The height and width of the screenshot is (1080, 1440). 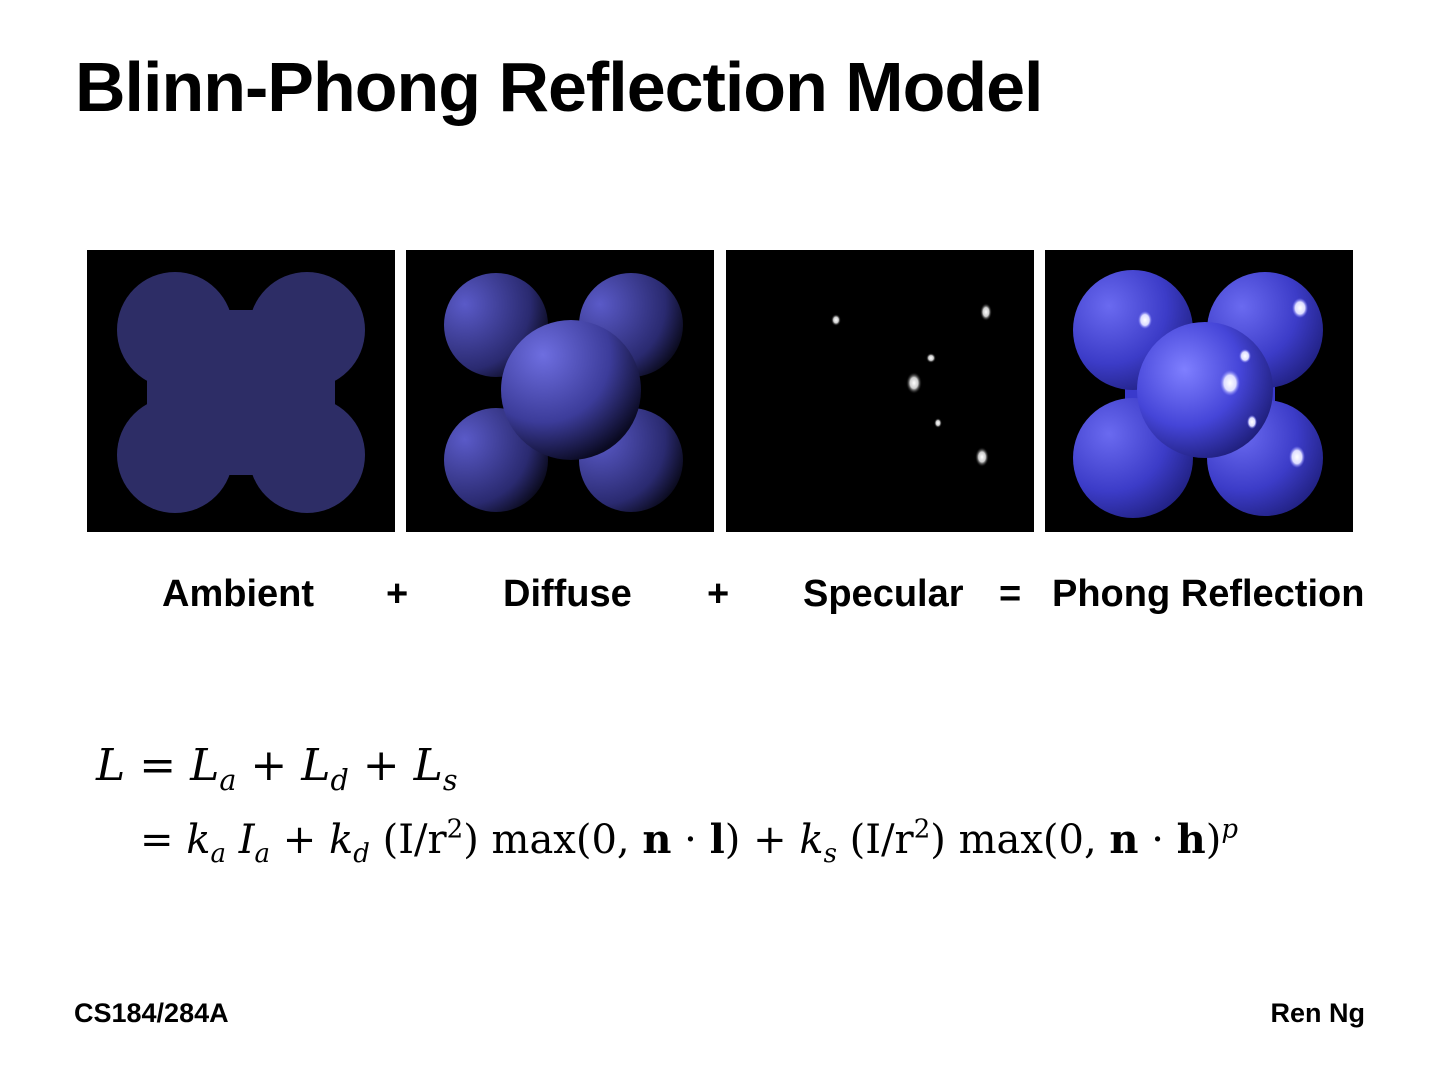 I want to click on ambient-render-image, so click(x=241, y=391).